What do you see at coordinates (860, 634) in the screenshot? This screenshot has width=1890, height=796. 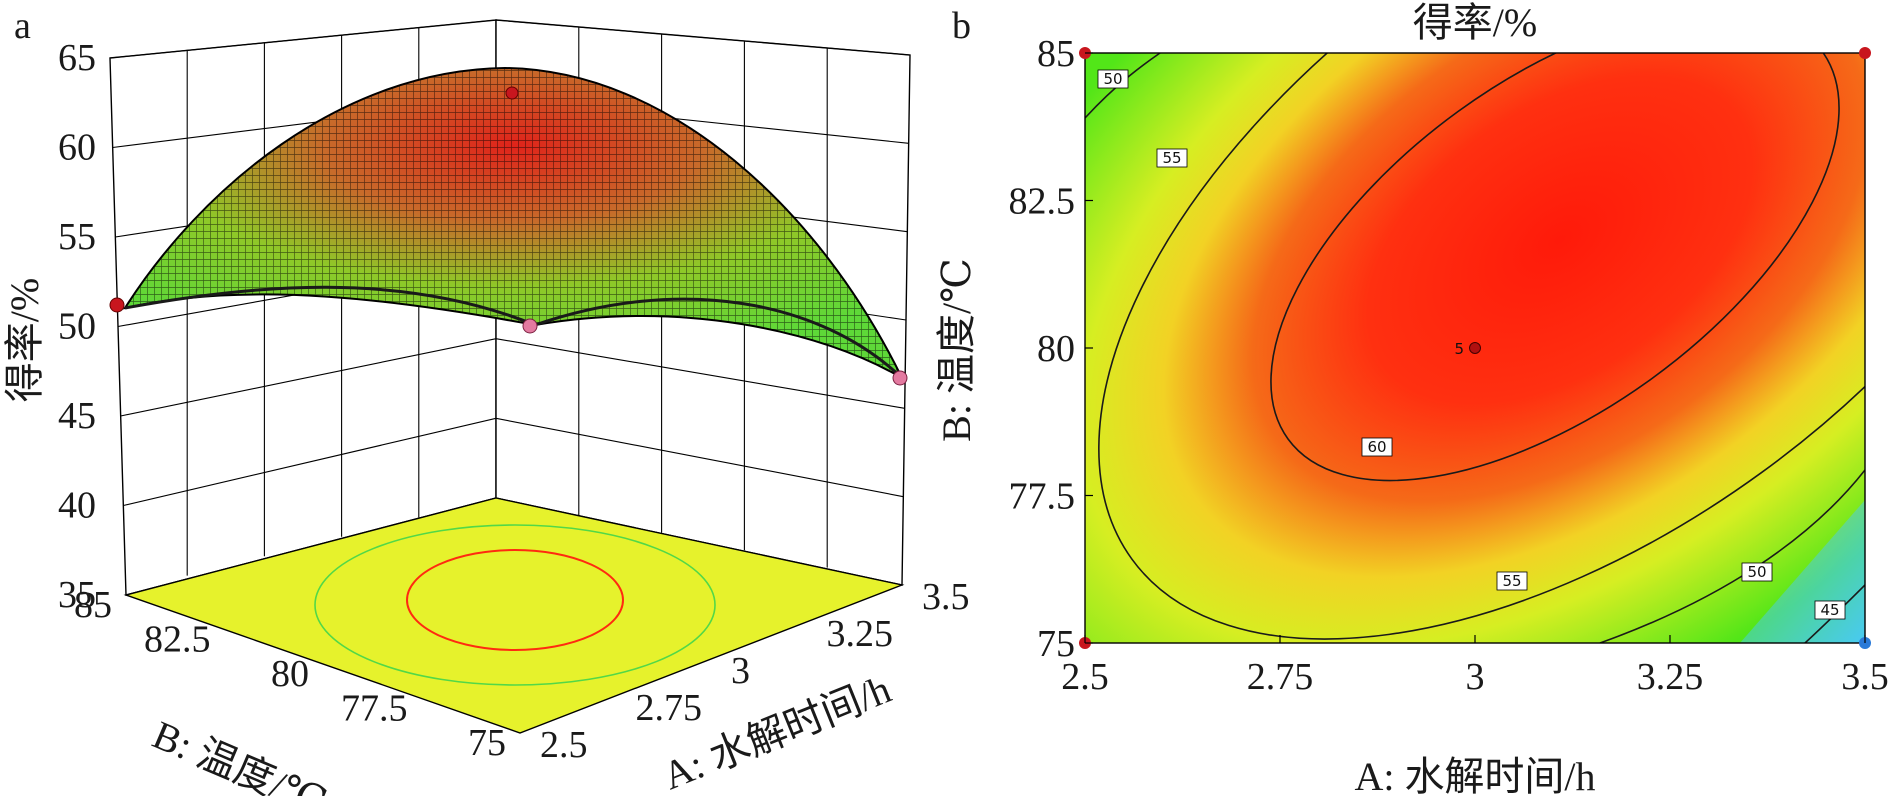 I see `x-tick-label: 3.25` at bounding box center [860, 634].